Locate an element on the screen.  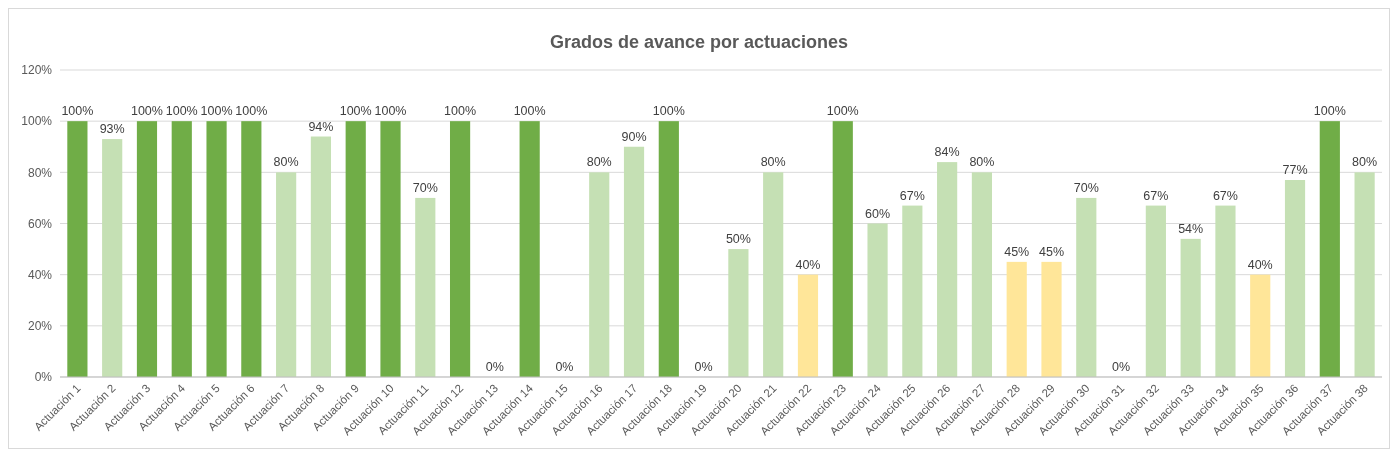
y-tick-label: 120% is located at coordinates (37, 70).